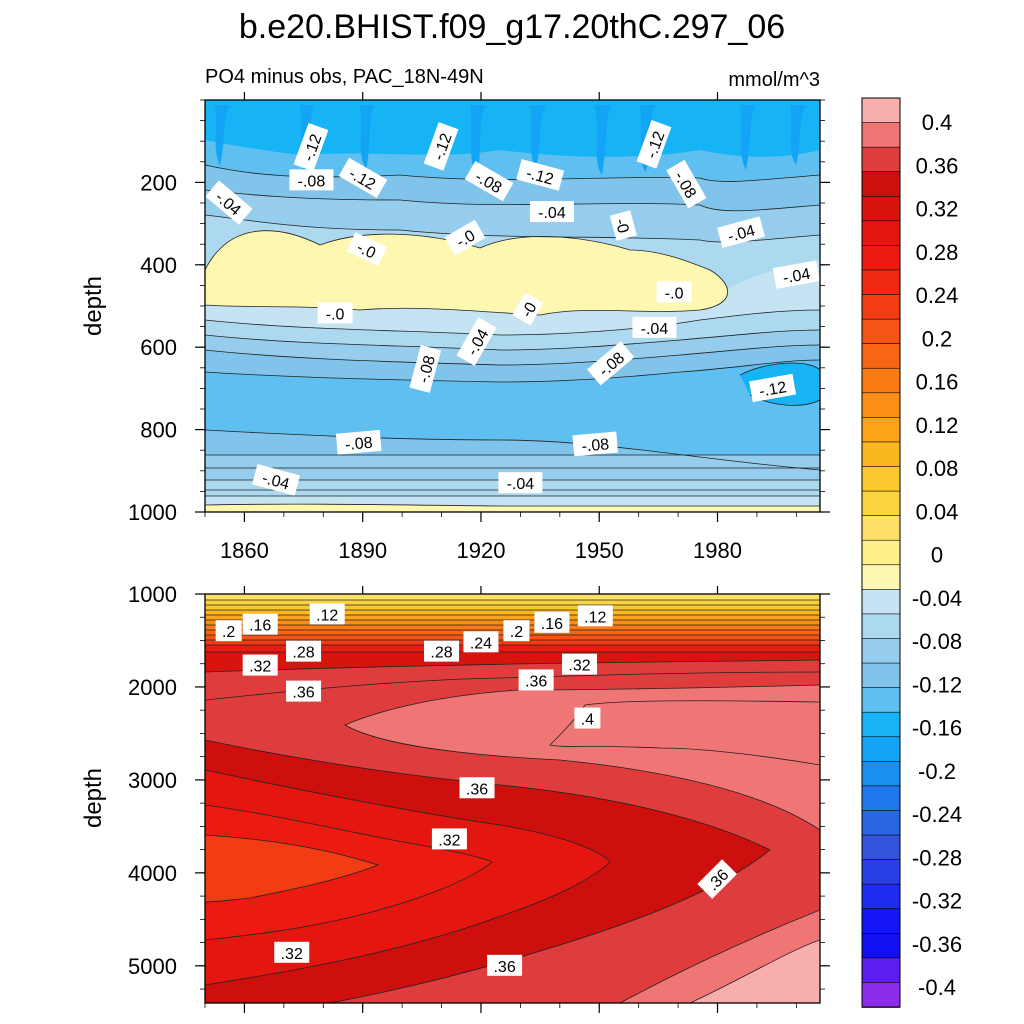  I want to click on upper-xtick-label: 1980, so click(717, 550).